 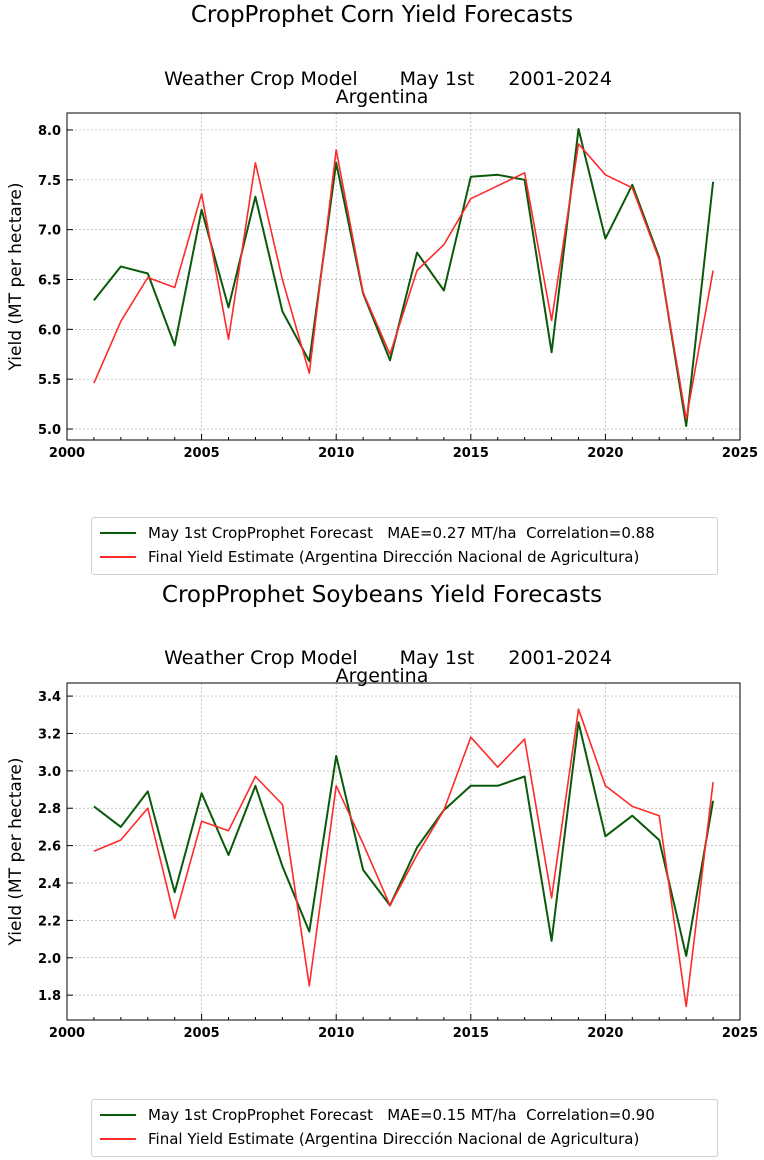 I want to click on y-tick-label: 8.0, so click(x=49, y=131).